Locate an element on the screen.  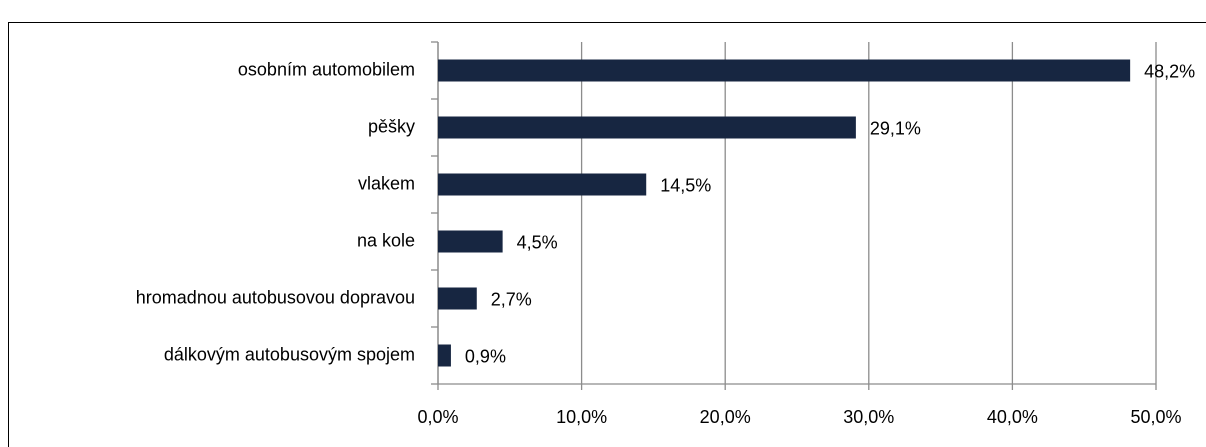
x-tick-label: 50,0% is located at coordinates (1155, 417).